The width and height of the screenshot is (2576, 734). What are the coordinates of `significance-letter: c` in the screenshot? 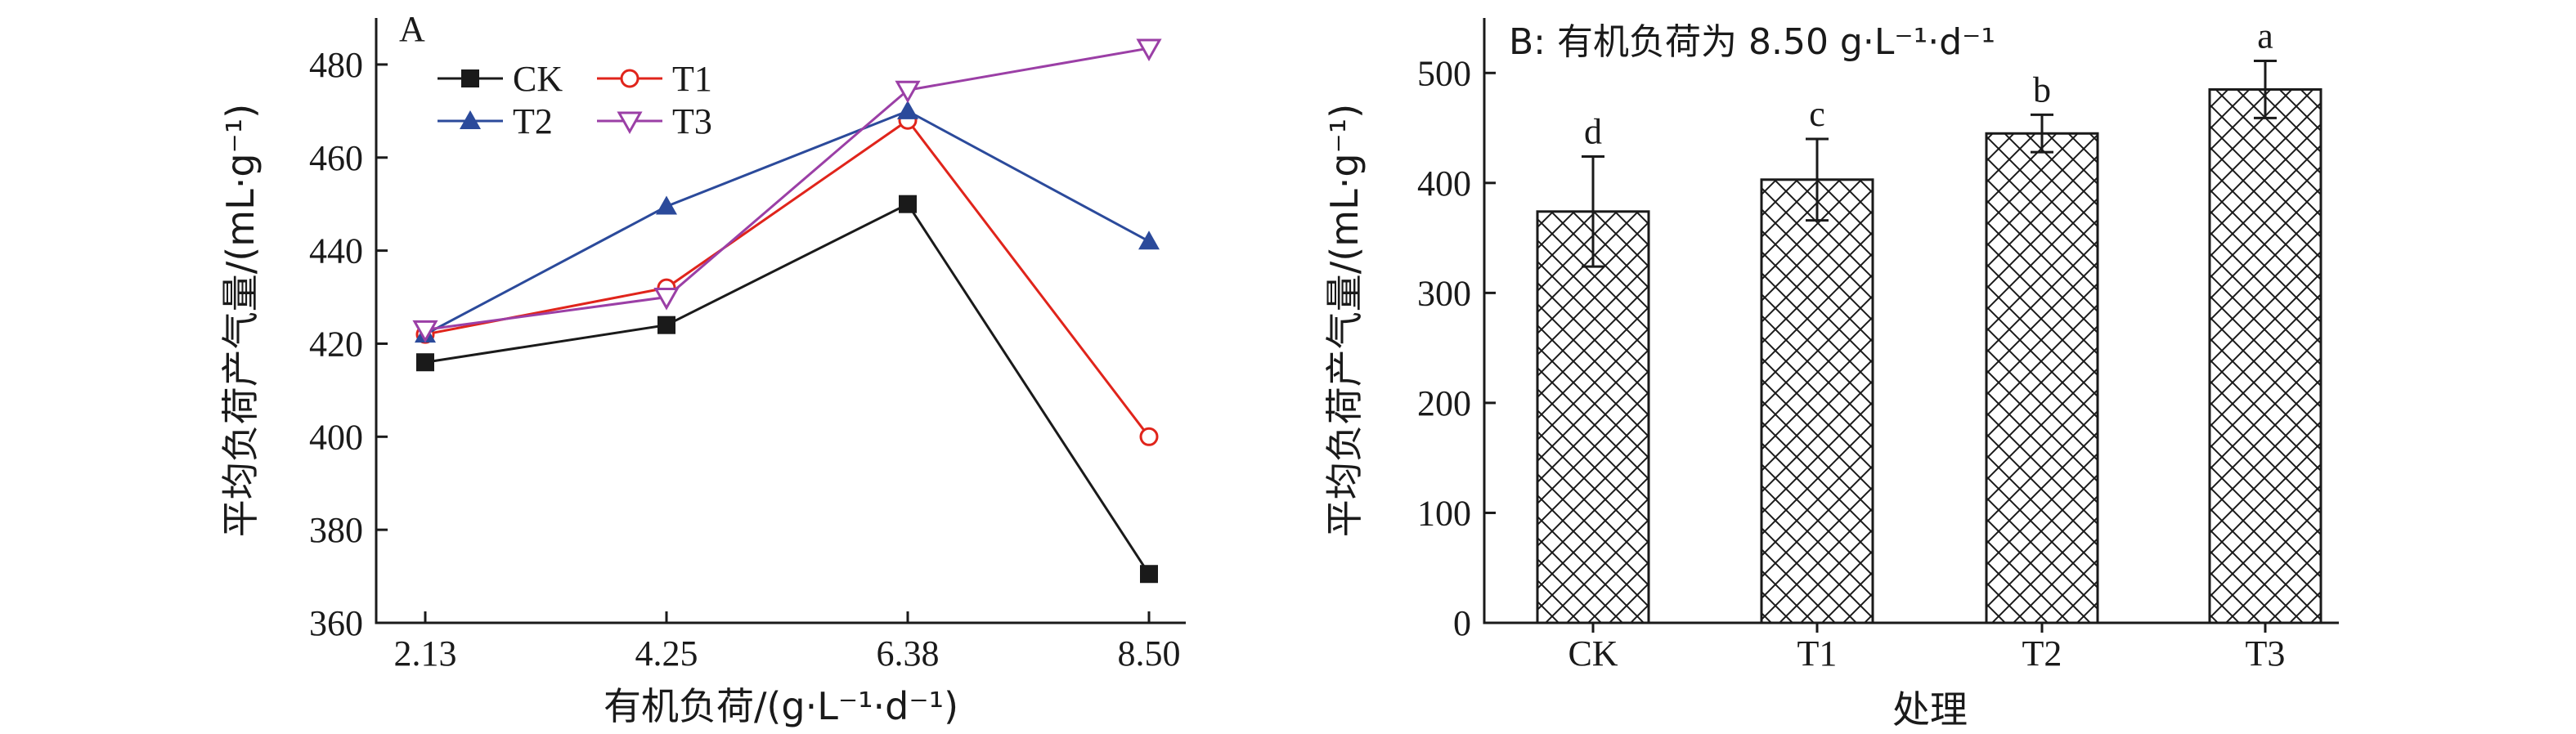 It's located at (1817, 114).